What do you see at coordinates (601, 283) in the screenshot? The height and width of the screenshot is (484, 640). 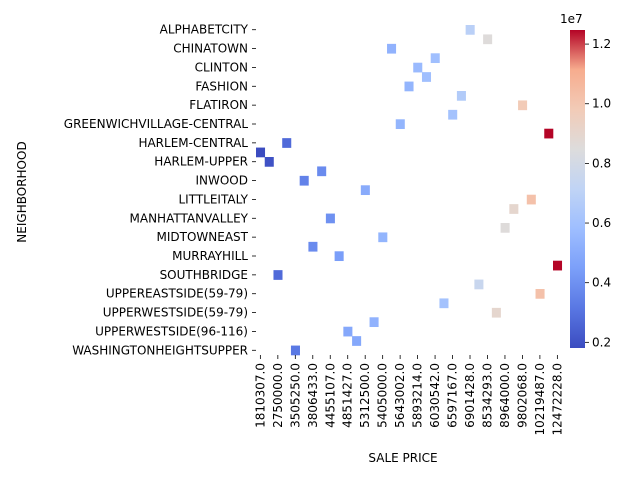 I see `colorbar-tick-label: 0.4` at bounding box center [601, 283].